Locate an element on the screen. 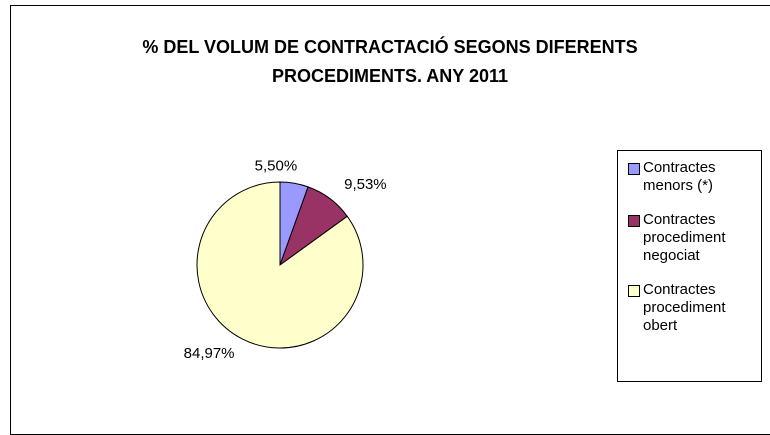  data-label: 9,53% is located at coordinates (365, 184).